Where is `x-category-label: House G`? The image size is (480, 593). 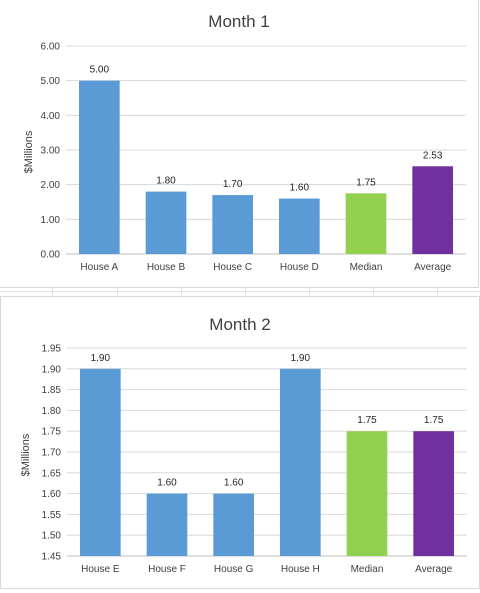
x-category-label: House G is located at coordinates (234, 569).